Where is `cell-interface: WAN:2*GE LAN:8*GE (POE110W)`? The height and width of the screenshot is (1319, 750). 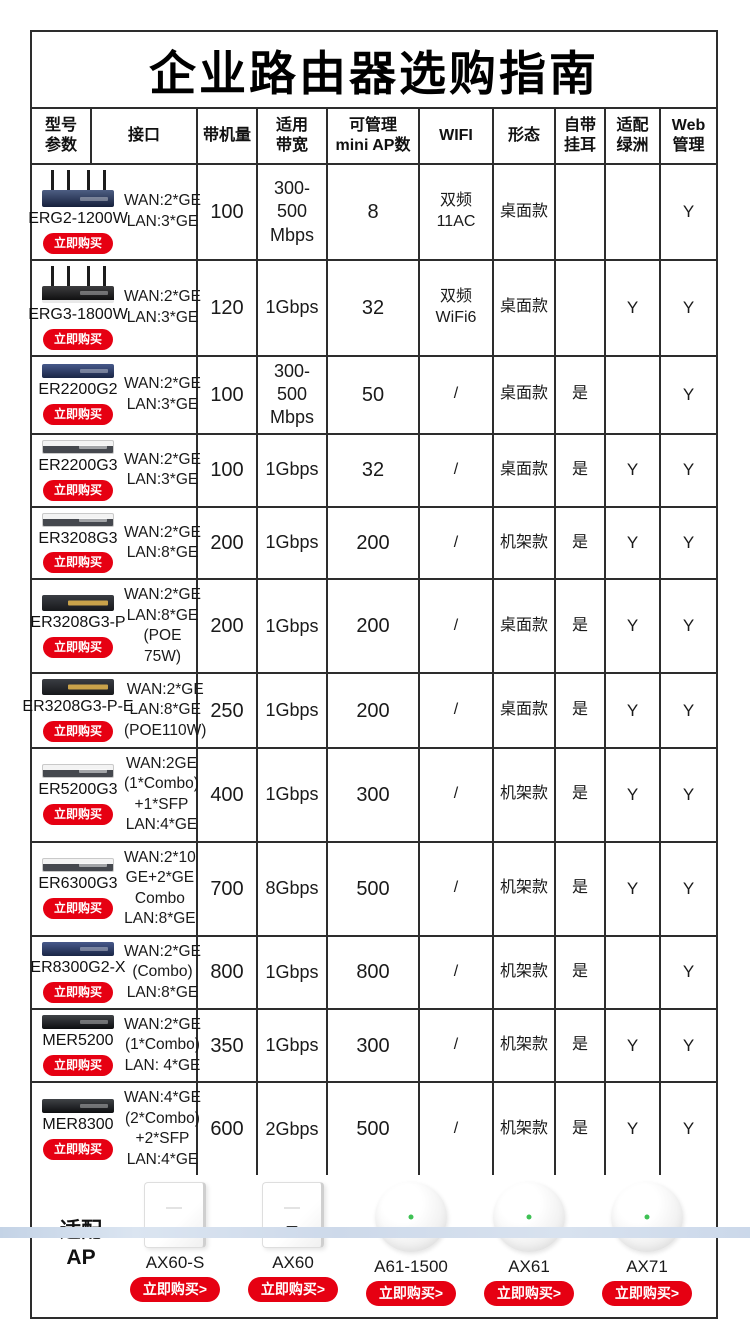 cell-interface: WAN:2*GE LAN:8*GE (POE110W) is located at coordinates (165, 709).